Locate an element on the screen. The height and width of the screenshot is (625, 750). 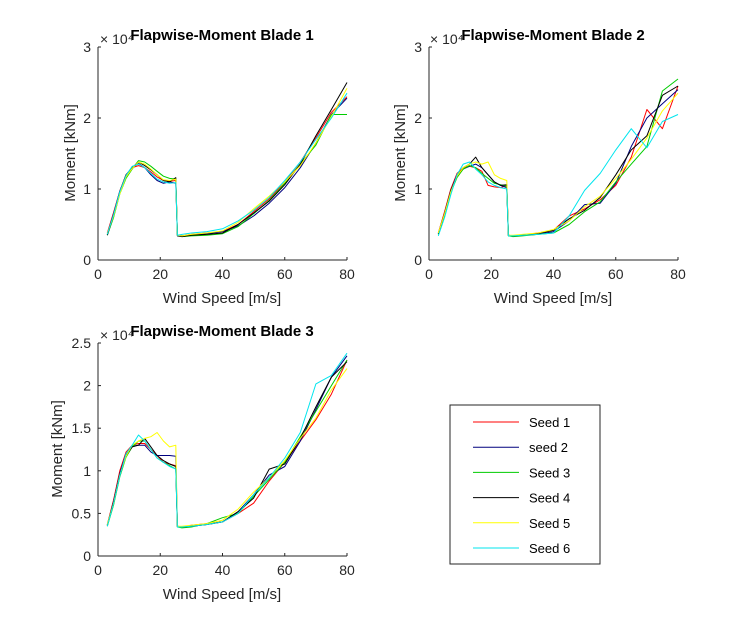
chart-legend: Seed 1 seed 2 Seed 3 Seed 4 Seed 5 Seed 6 is located at coordinates (525, 484).